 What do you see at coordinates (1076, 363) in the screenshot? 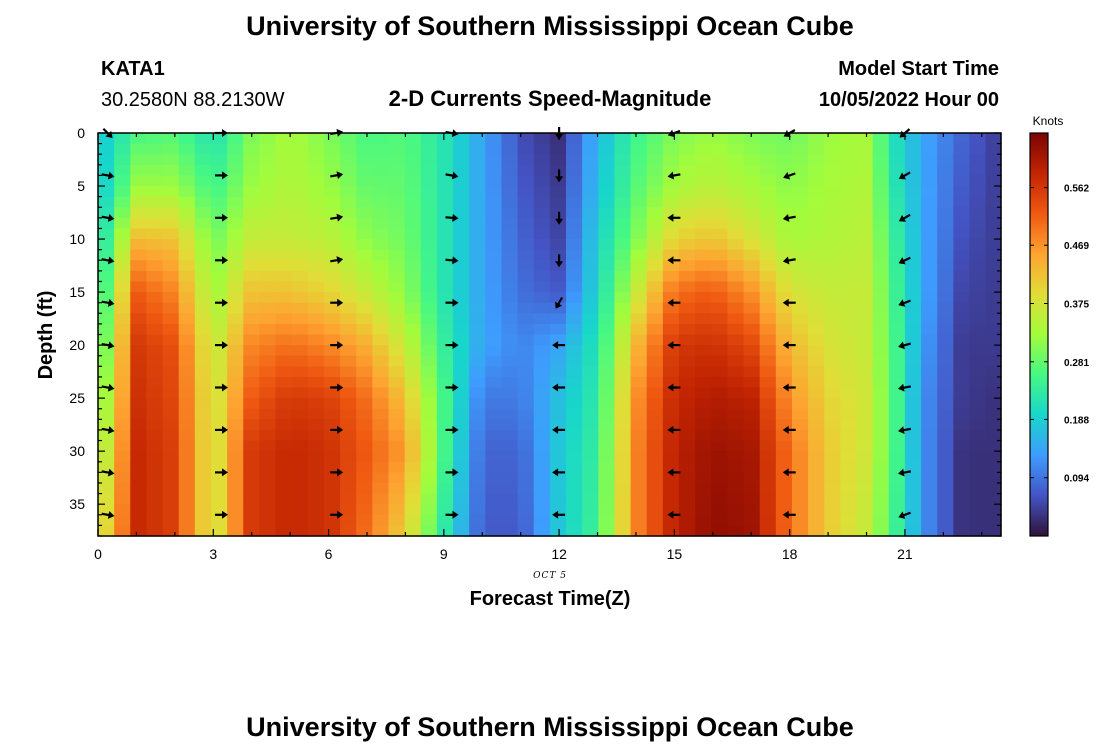
I see `colorbar-tick-label: 0.281` at bounding box center [1076, 363].